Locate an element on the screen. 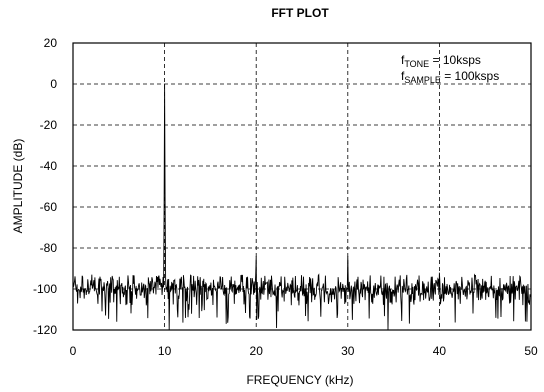 The width and height of the screenshot is (544, 392). x-tick-label-3: 30 is located at coordinates (348, 351).